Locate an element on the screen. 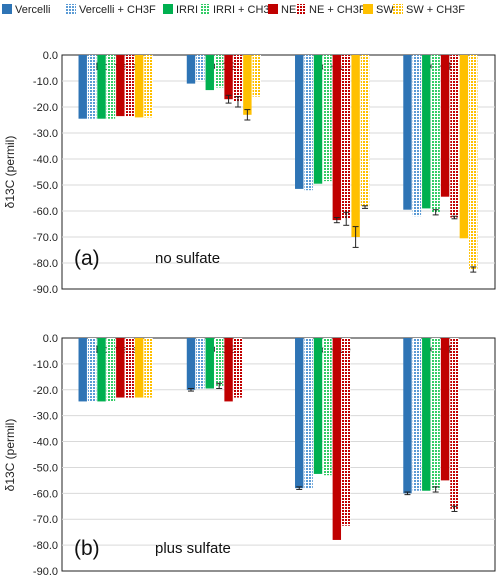  legend-item: Vercelli is located at coordinates (26, 10).